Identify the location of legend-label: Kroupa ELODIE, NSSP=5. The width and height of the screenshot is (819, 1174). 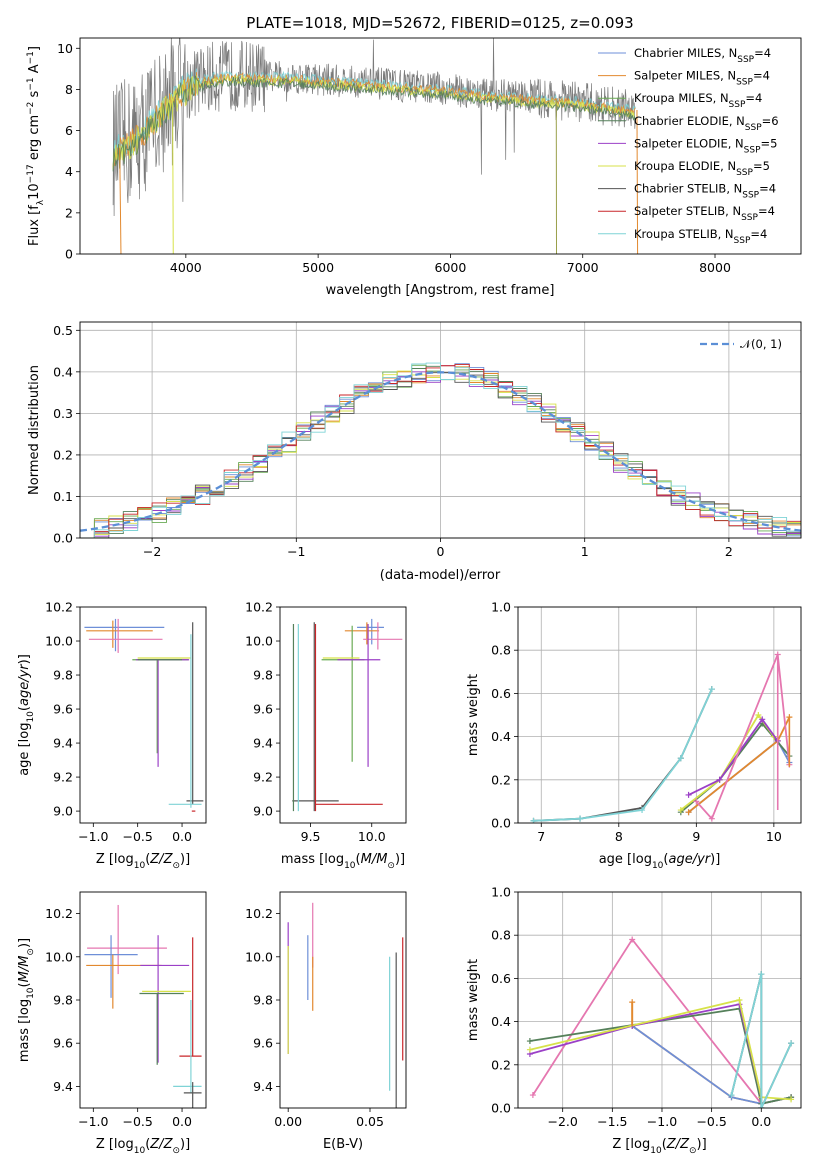
(702, 168).